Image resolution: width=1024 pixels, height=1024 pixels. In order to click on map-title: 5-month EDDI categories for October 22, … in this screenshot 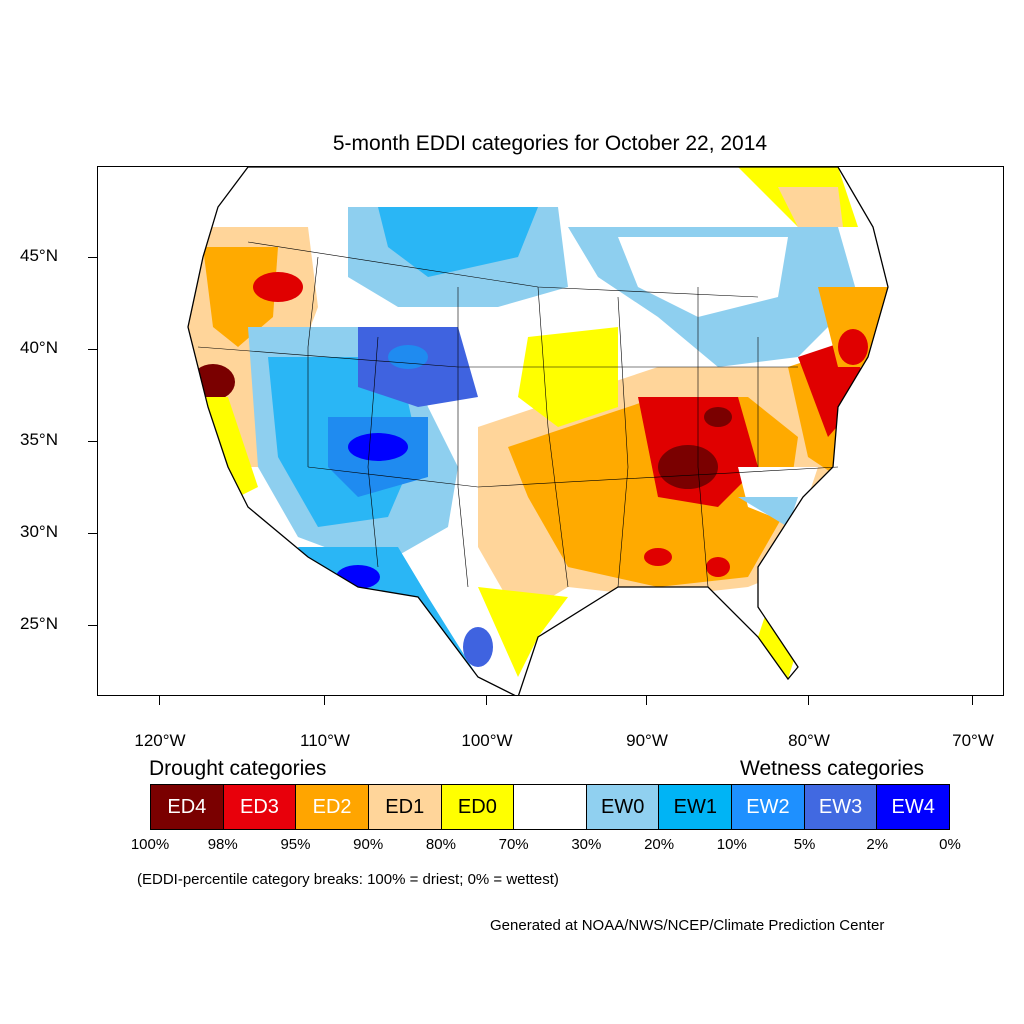, I will do `click(550, 143)`.